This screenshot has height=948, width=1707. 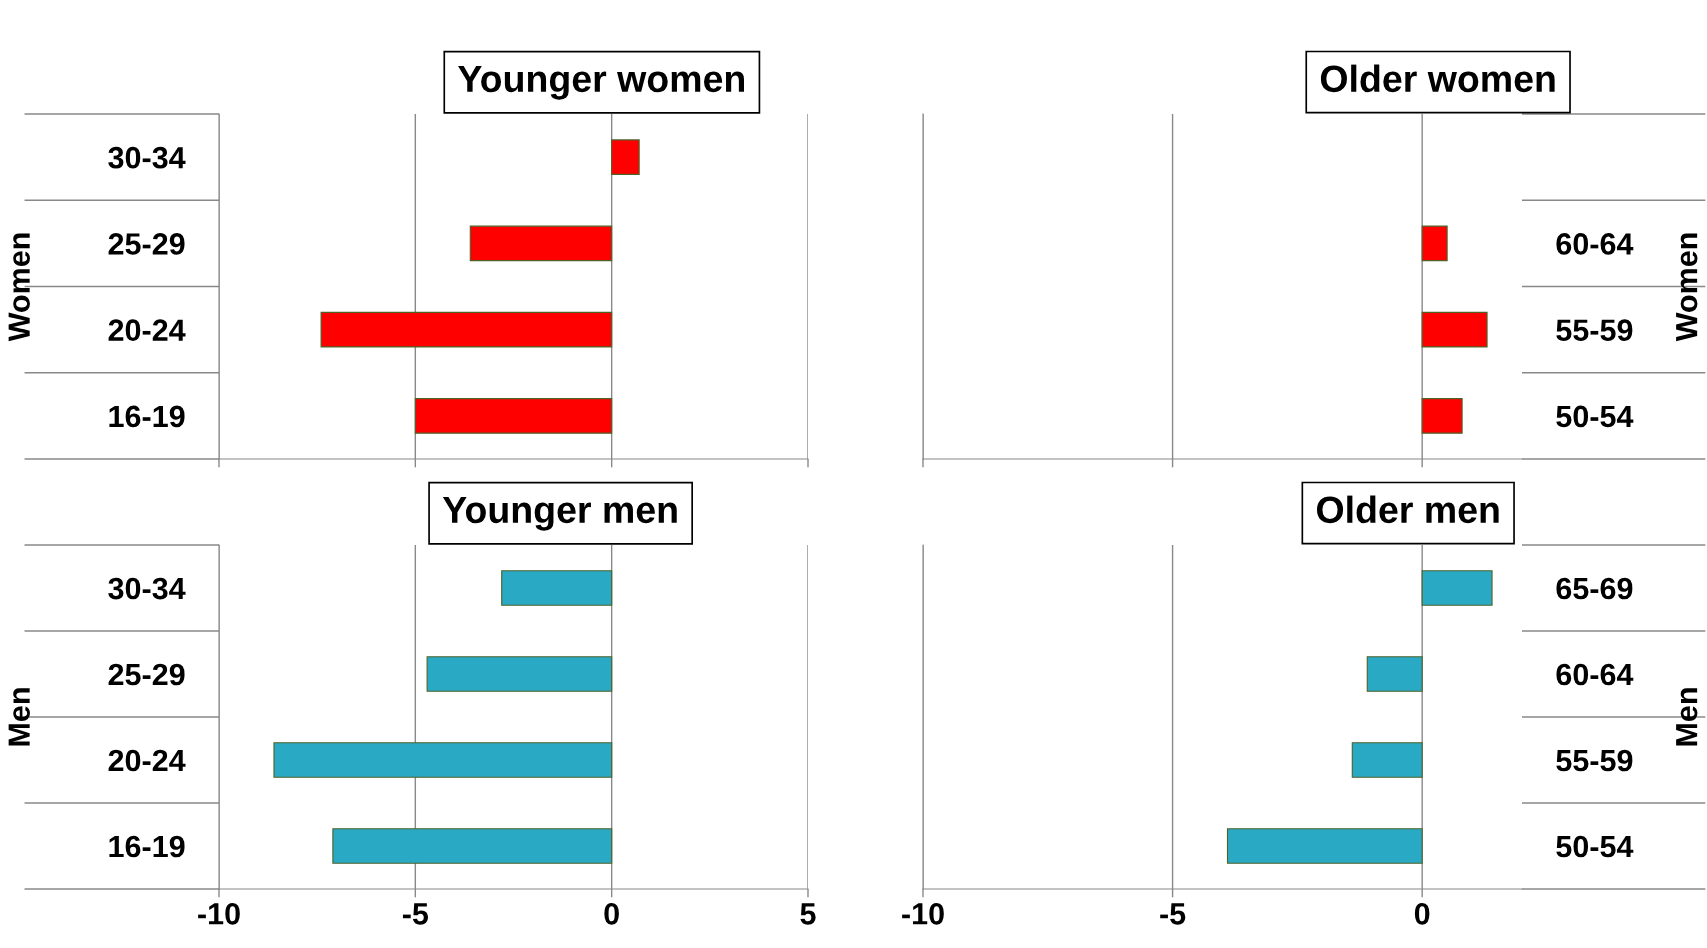 What do you see at coordinates (601, 82) in the screenshot?
I see `chart-title: Younger women` at bounding box center [601, 82].